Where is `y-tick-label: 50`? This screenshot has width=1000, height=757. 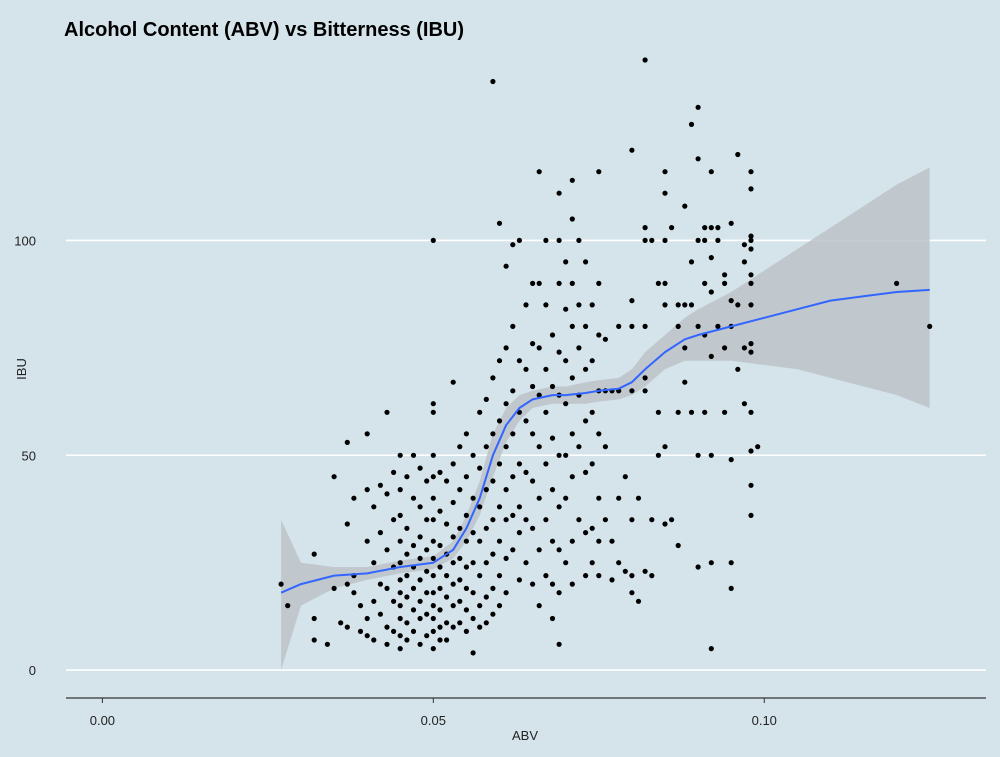 y-tick-label: 50 is located at coordinates (29, 455).